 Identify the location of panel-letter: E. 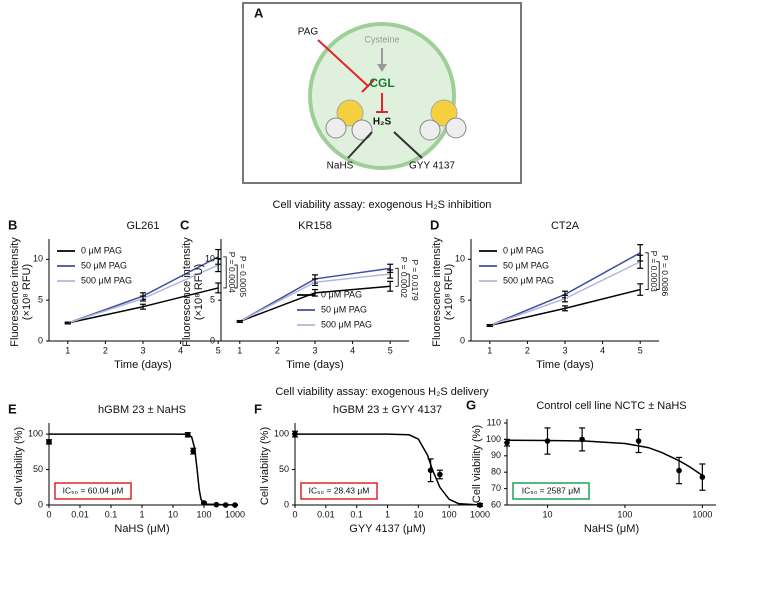
(12, 408).